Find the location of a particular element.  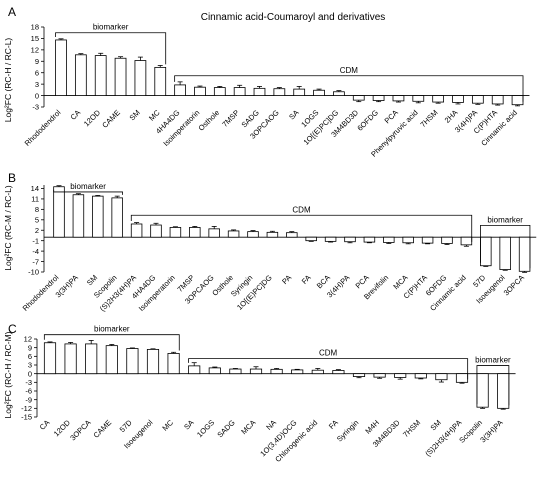

y-tick-label: 12 is located at coordinates (35, 50).